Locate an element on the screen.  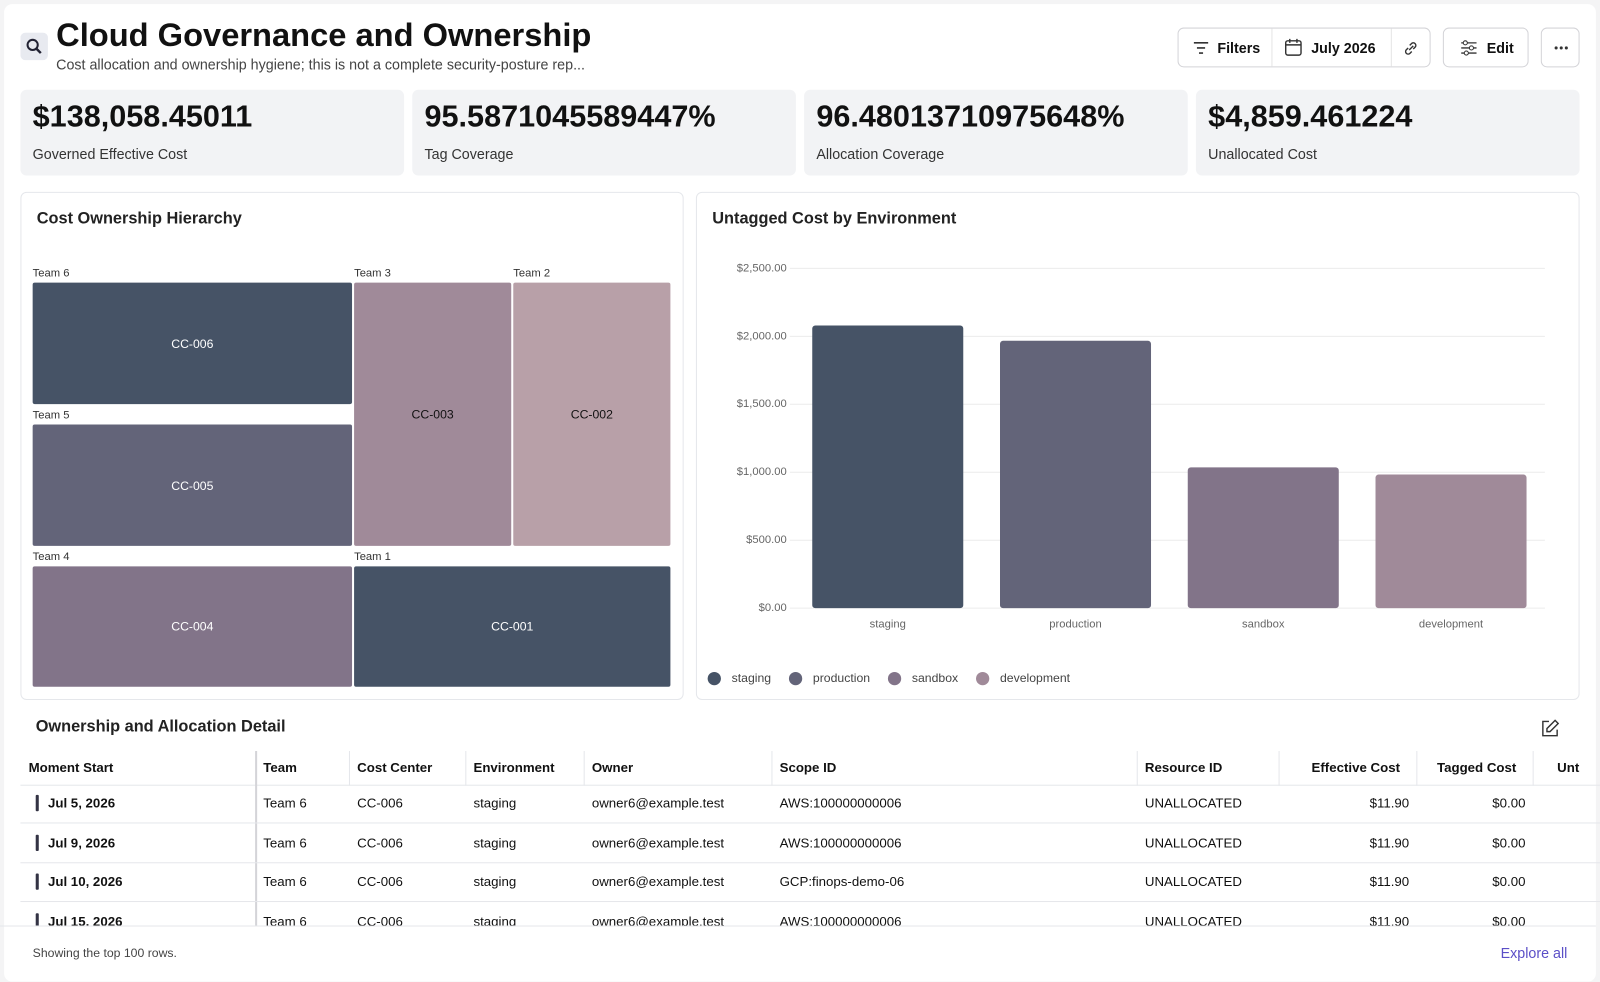
kpi-label: Governed Effective Cost is located at coordinates (110, 154).